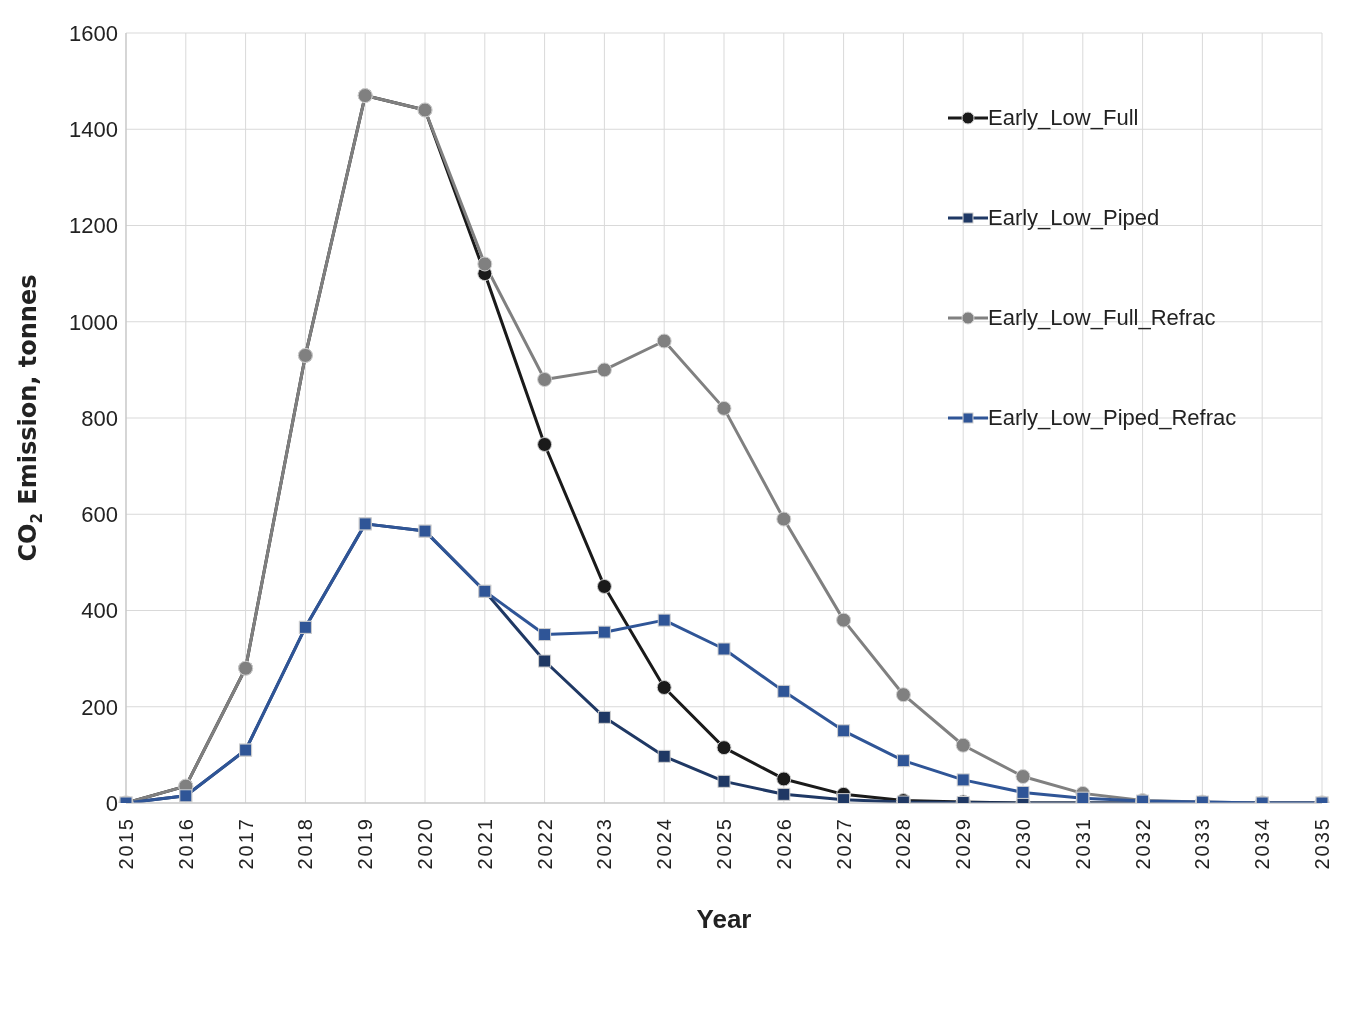 The image size is (1354, 1015). I want to click on x-tick-label: 2020, so click(425, 843).